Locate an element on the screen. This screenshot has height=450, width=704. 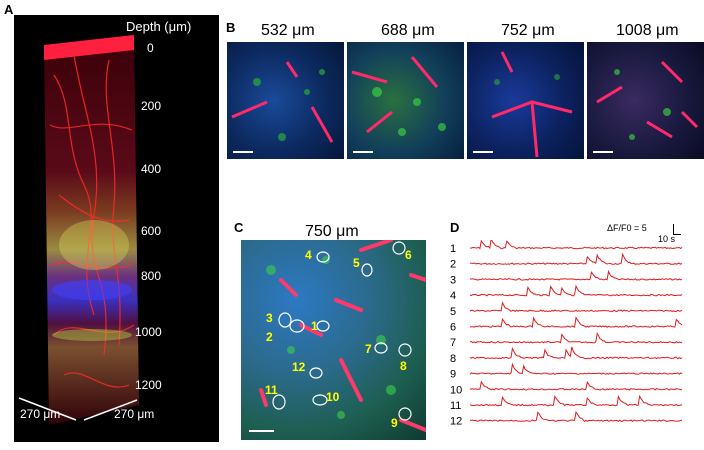
depth-tick-0: 0 is located at coordinates (150, 48).